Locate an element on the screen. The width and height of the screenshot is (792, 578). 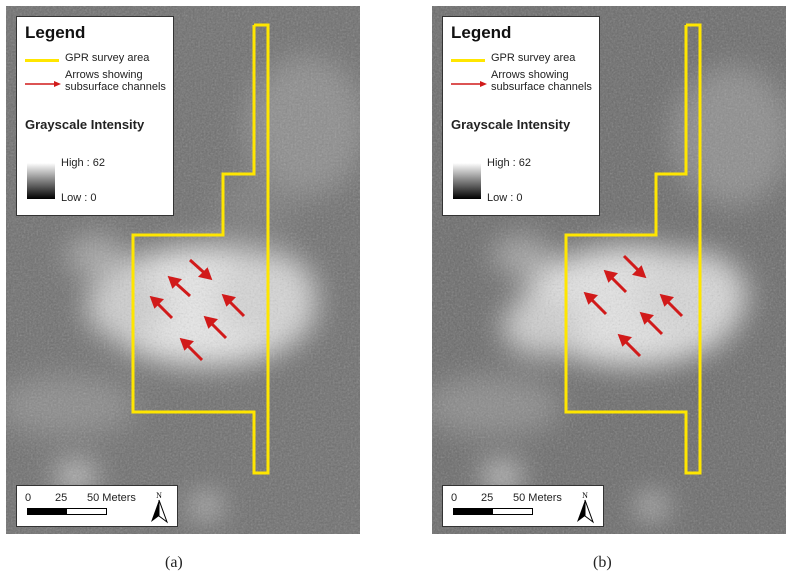
caption-b: (b) is located at coordinates (602, 562).